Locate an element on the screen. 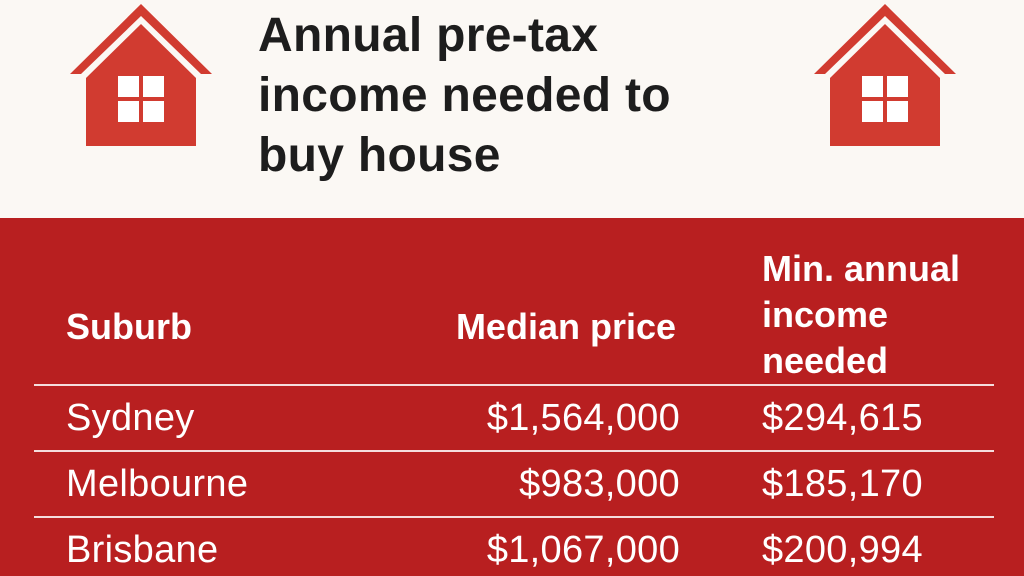  column-header-min-income: Min. annual income needed is located at coordinates (861, 314).